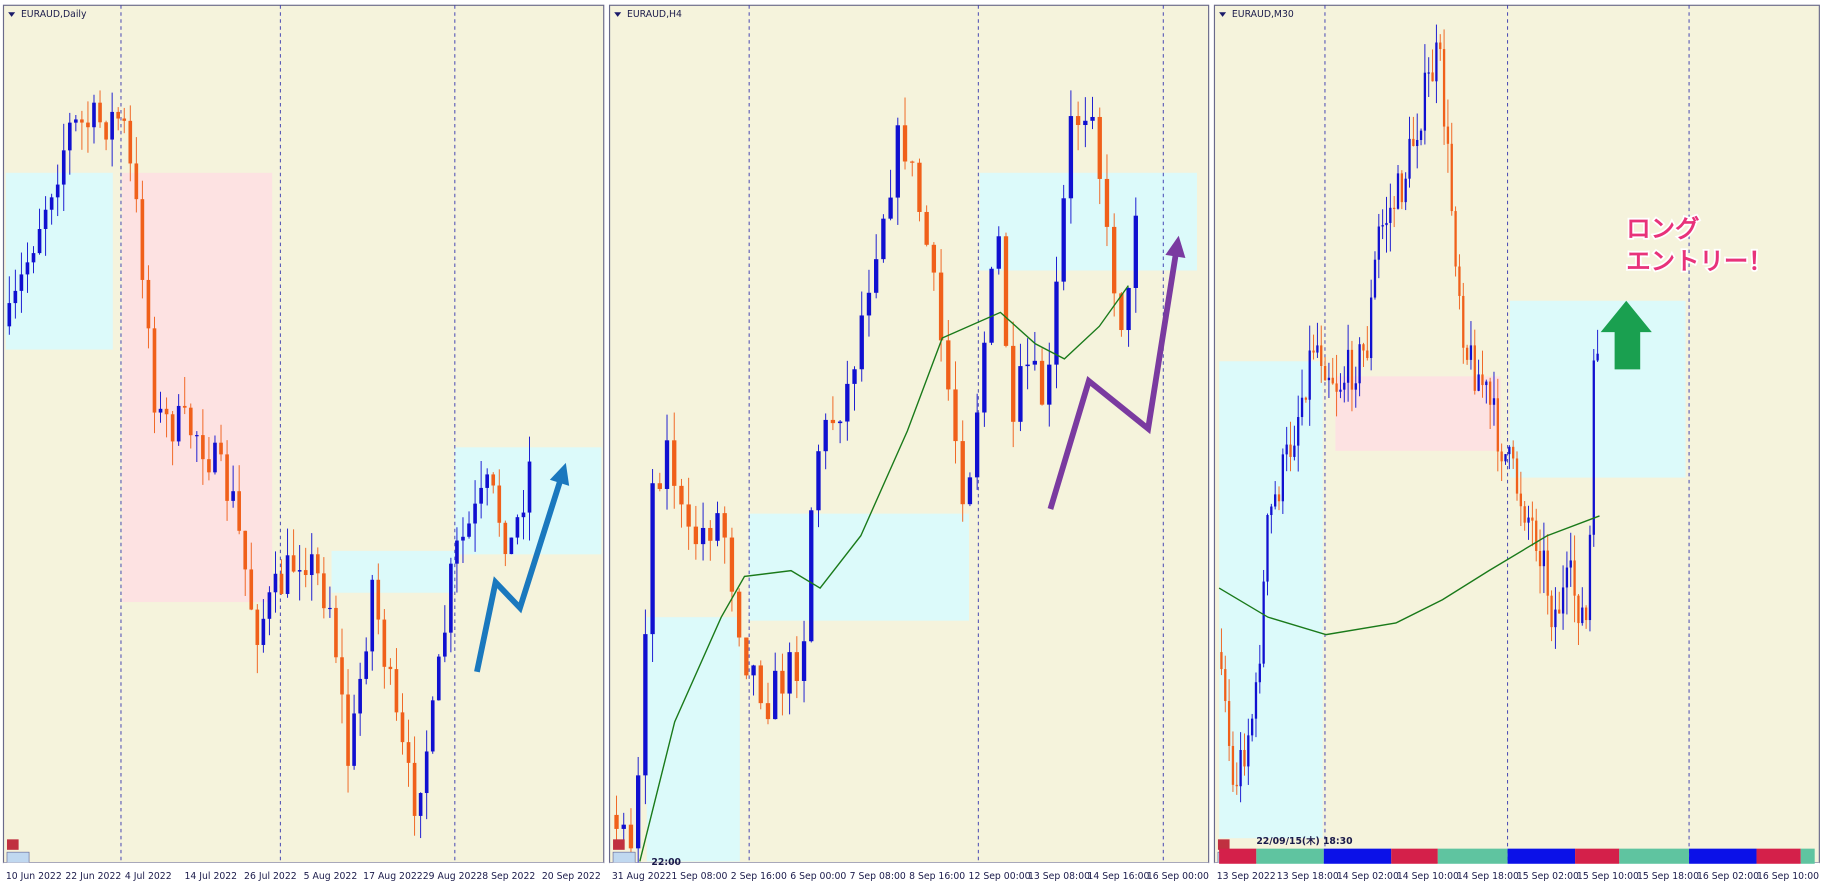 This screenshot has height=890, width=1824. What do you see at coordinates (1304, 841) in the screenshot?
I see `time-label: 22/09/15(木) 18:30` at bounding box center [1304, 841].